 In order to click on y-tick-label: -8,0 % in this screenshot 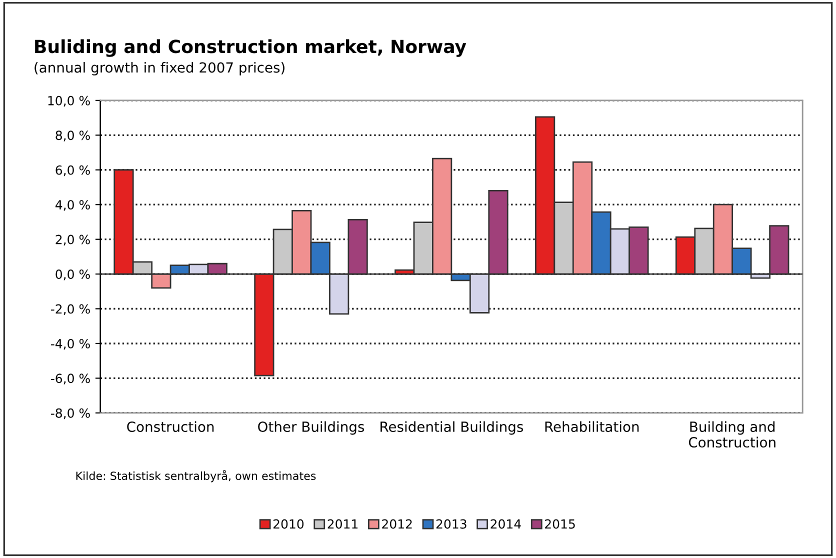, I will do `click(70, 414)`.